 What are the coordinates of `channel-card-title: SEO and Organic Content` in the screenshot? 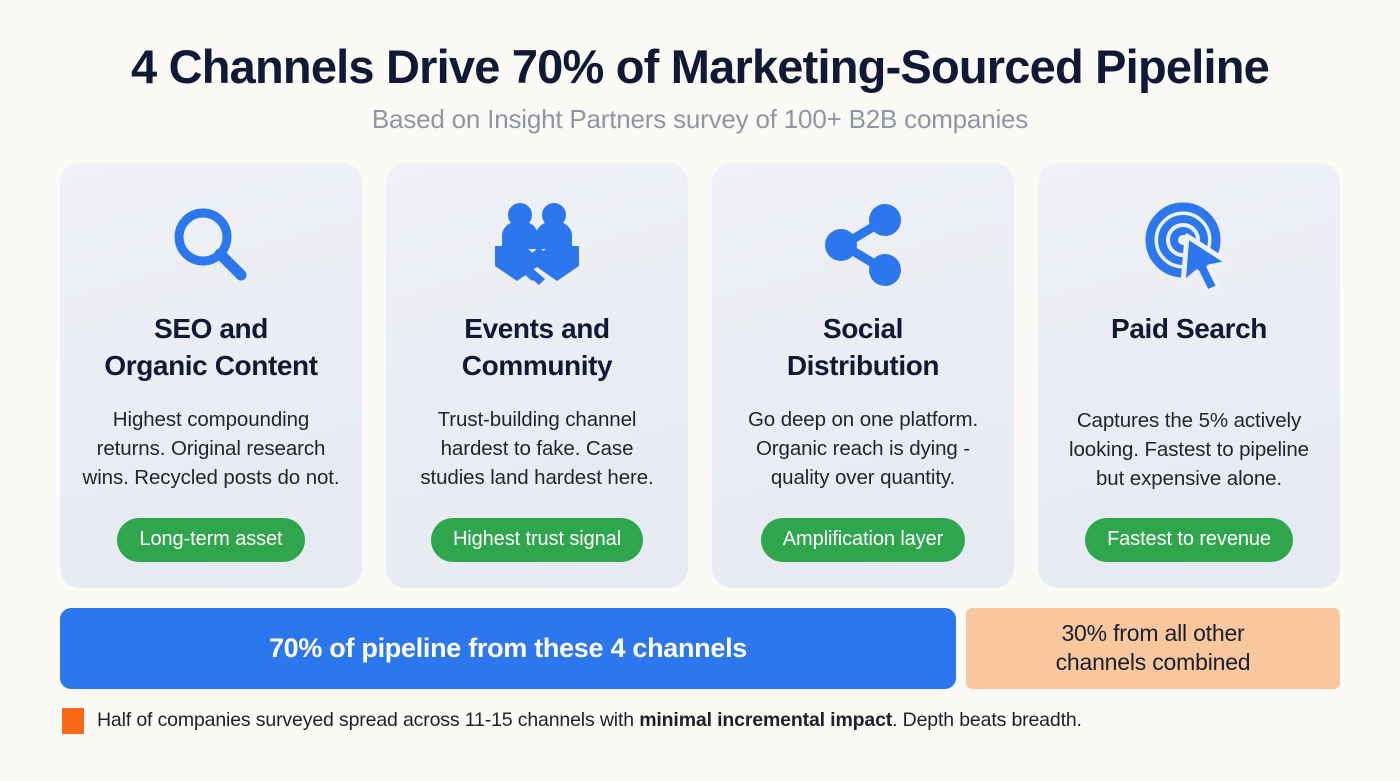 It's located at (211, 346).